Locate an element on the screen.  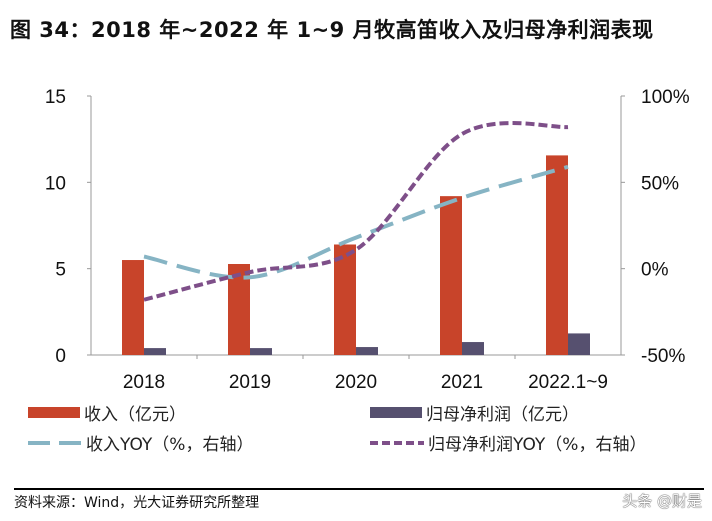
legend-label: 收入YOY（%，右轴） is located at coordinates (170, 445).